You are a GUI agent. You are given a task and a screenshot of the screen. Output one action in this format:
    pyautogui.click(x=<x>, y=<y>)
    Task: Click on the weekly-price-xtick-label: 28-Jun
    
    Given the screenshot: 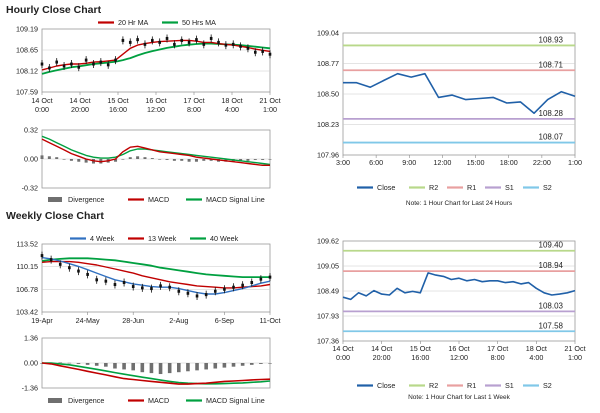 What is the action you would take?
    pyautogui.click(x=133, y=320)
    